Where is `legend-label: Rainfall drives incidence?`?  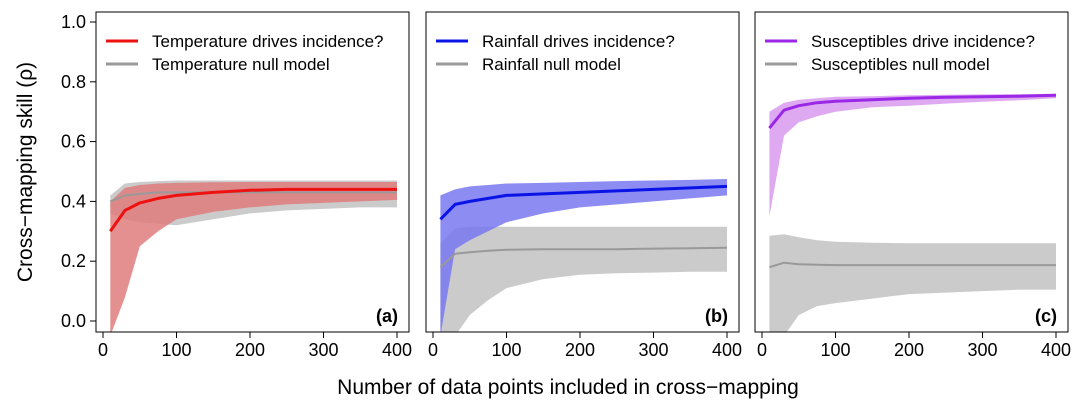
legend-label: Rainfall drives incidence? is located at coordinates (578, 41).